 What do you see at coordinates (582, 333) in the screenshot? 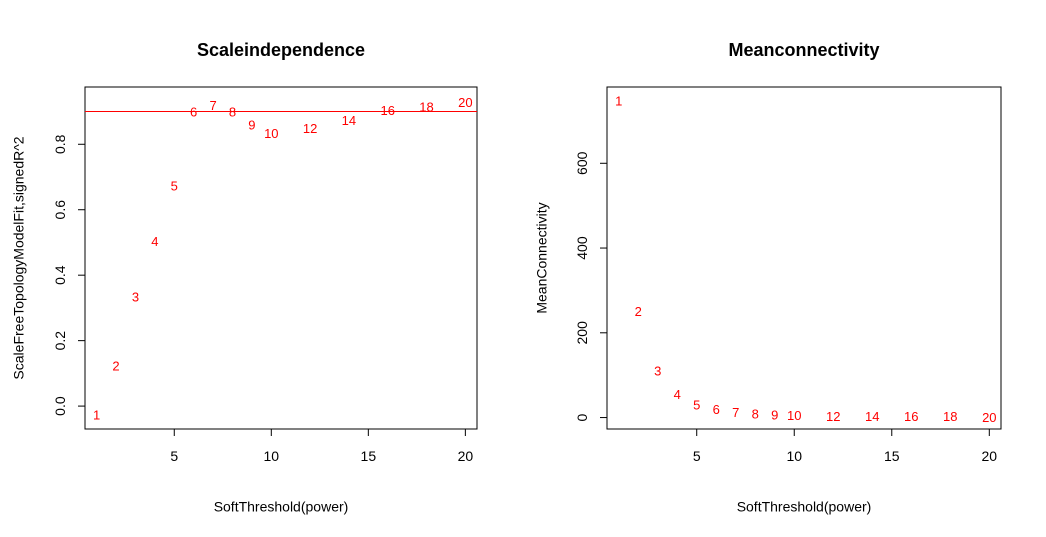
I see `y-tick-label: 200` at bounding box center [582, 333].